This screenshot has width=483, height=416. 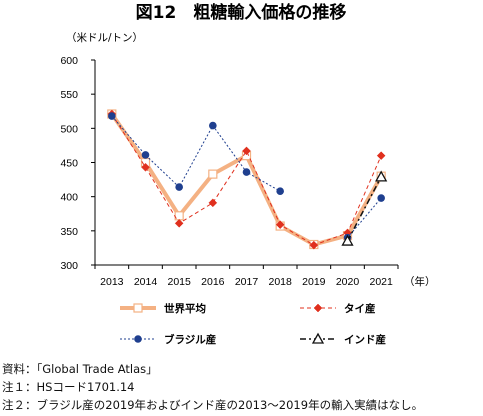 I want to click on x-tick-label: 2013, so click(x=112, y=282).